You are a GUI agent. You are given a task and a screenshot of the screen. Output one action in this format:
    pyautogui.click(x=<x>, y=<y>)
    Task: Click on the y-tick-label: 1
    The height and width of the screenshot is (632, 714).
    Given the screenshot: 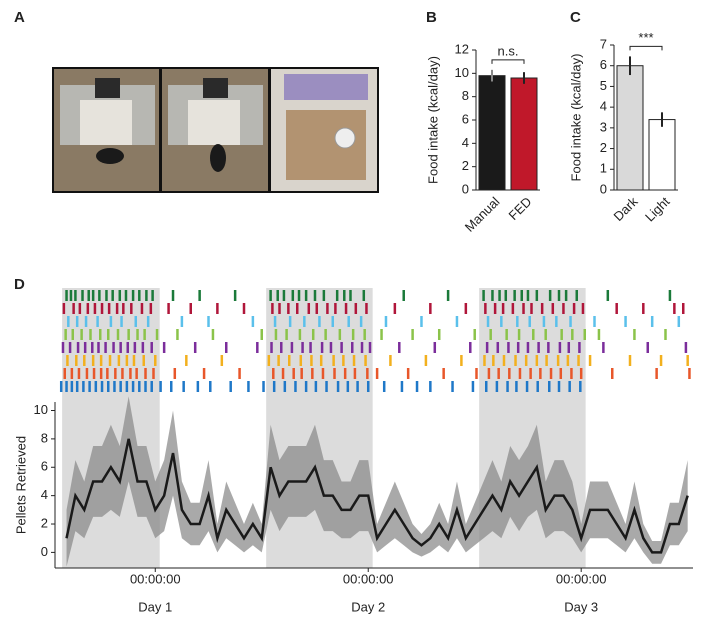 What is the action you would take?
    pyautogui.click(x=603, y=168)
    